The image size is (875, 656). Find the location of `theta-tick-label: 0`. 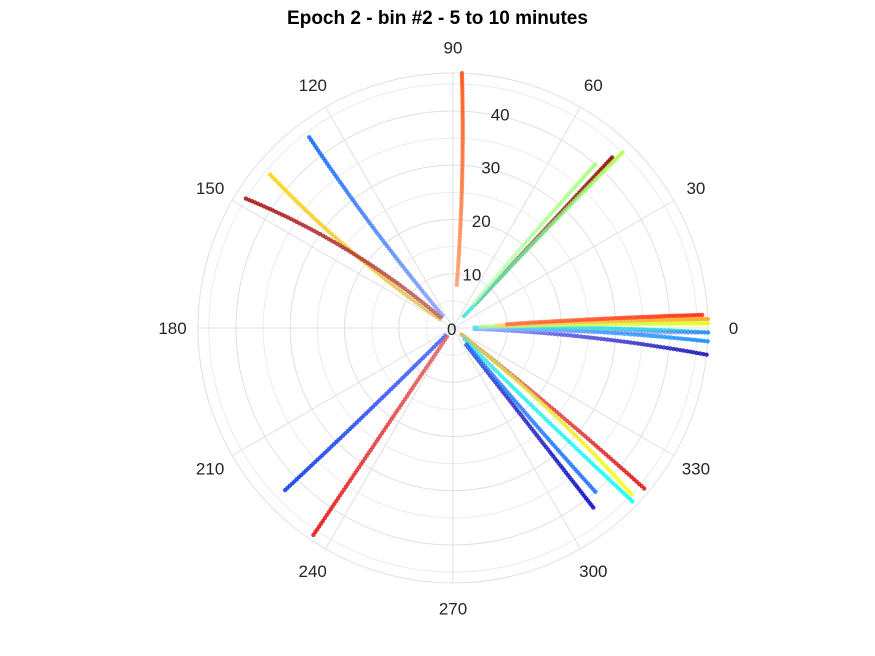

theta-tick-label: 0 is located at coordinates (733, 328).